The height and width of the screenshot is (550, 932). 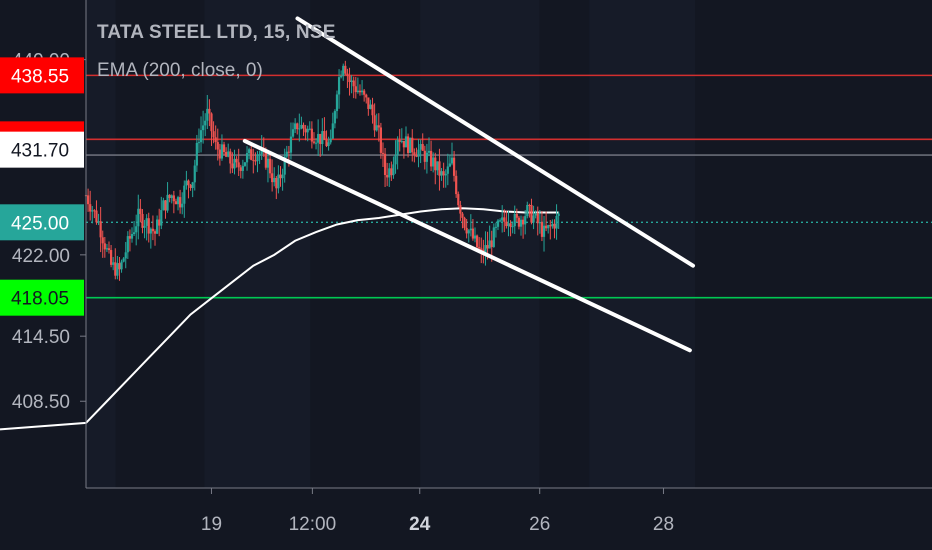 What do you see at coordinates (216, 32) in the screenshot?
I see `chart-title: TATA STEEL LTD, 15, NSE` at bounding box center [216, 32].